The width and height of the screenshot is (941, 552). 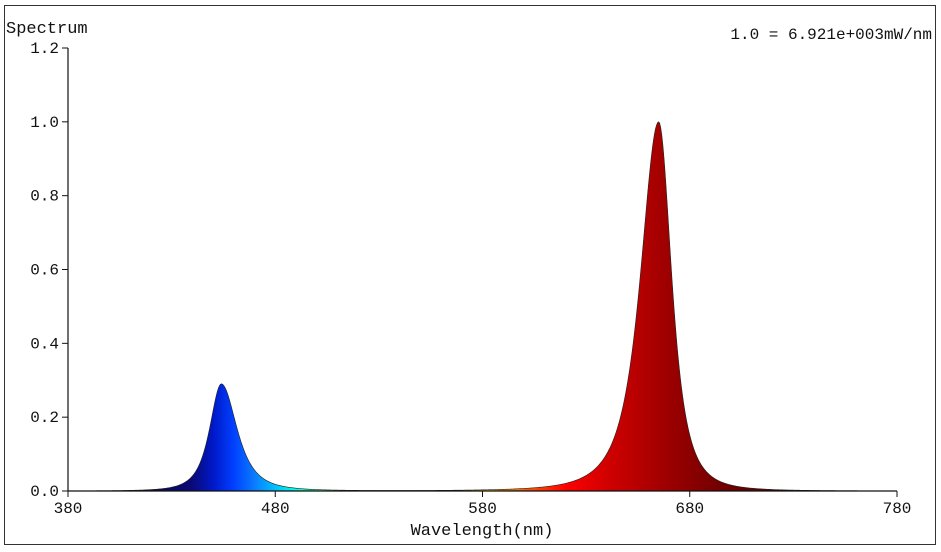 I want to click on x-tick-label: 680, so click(x=689, y=509).